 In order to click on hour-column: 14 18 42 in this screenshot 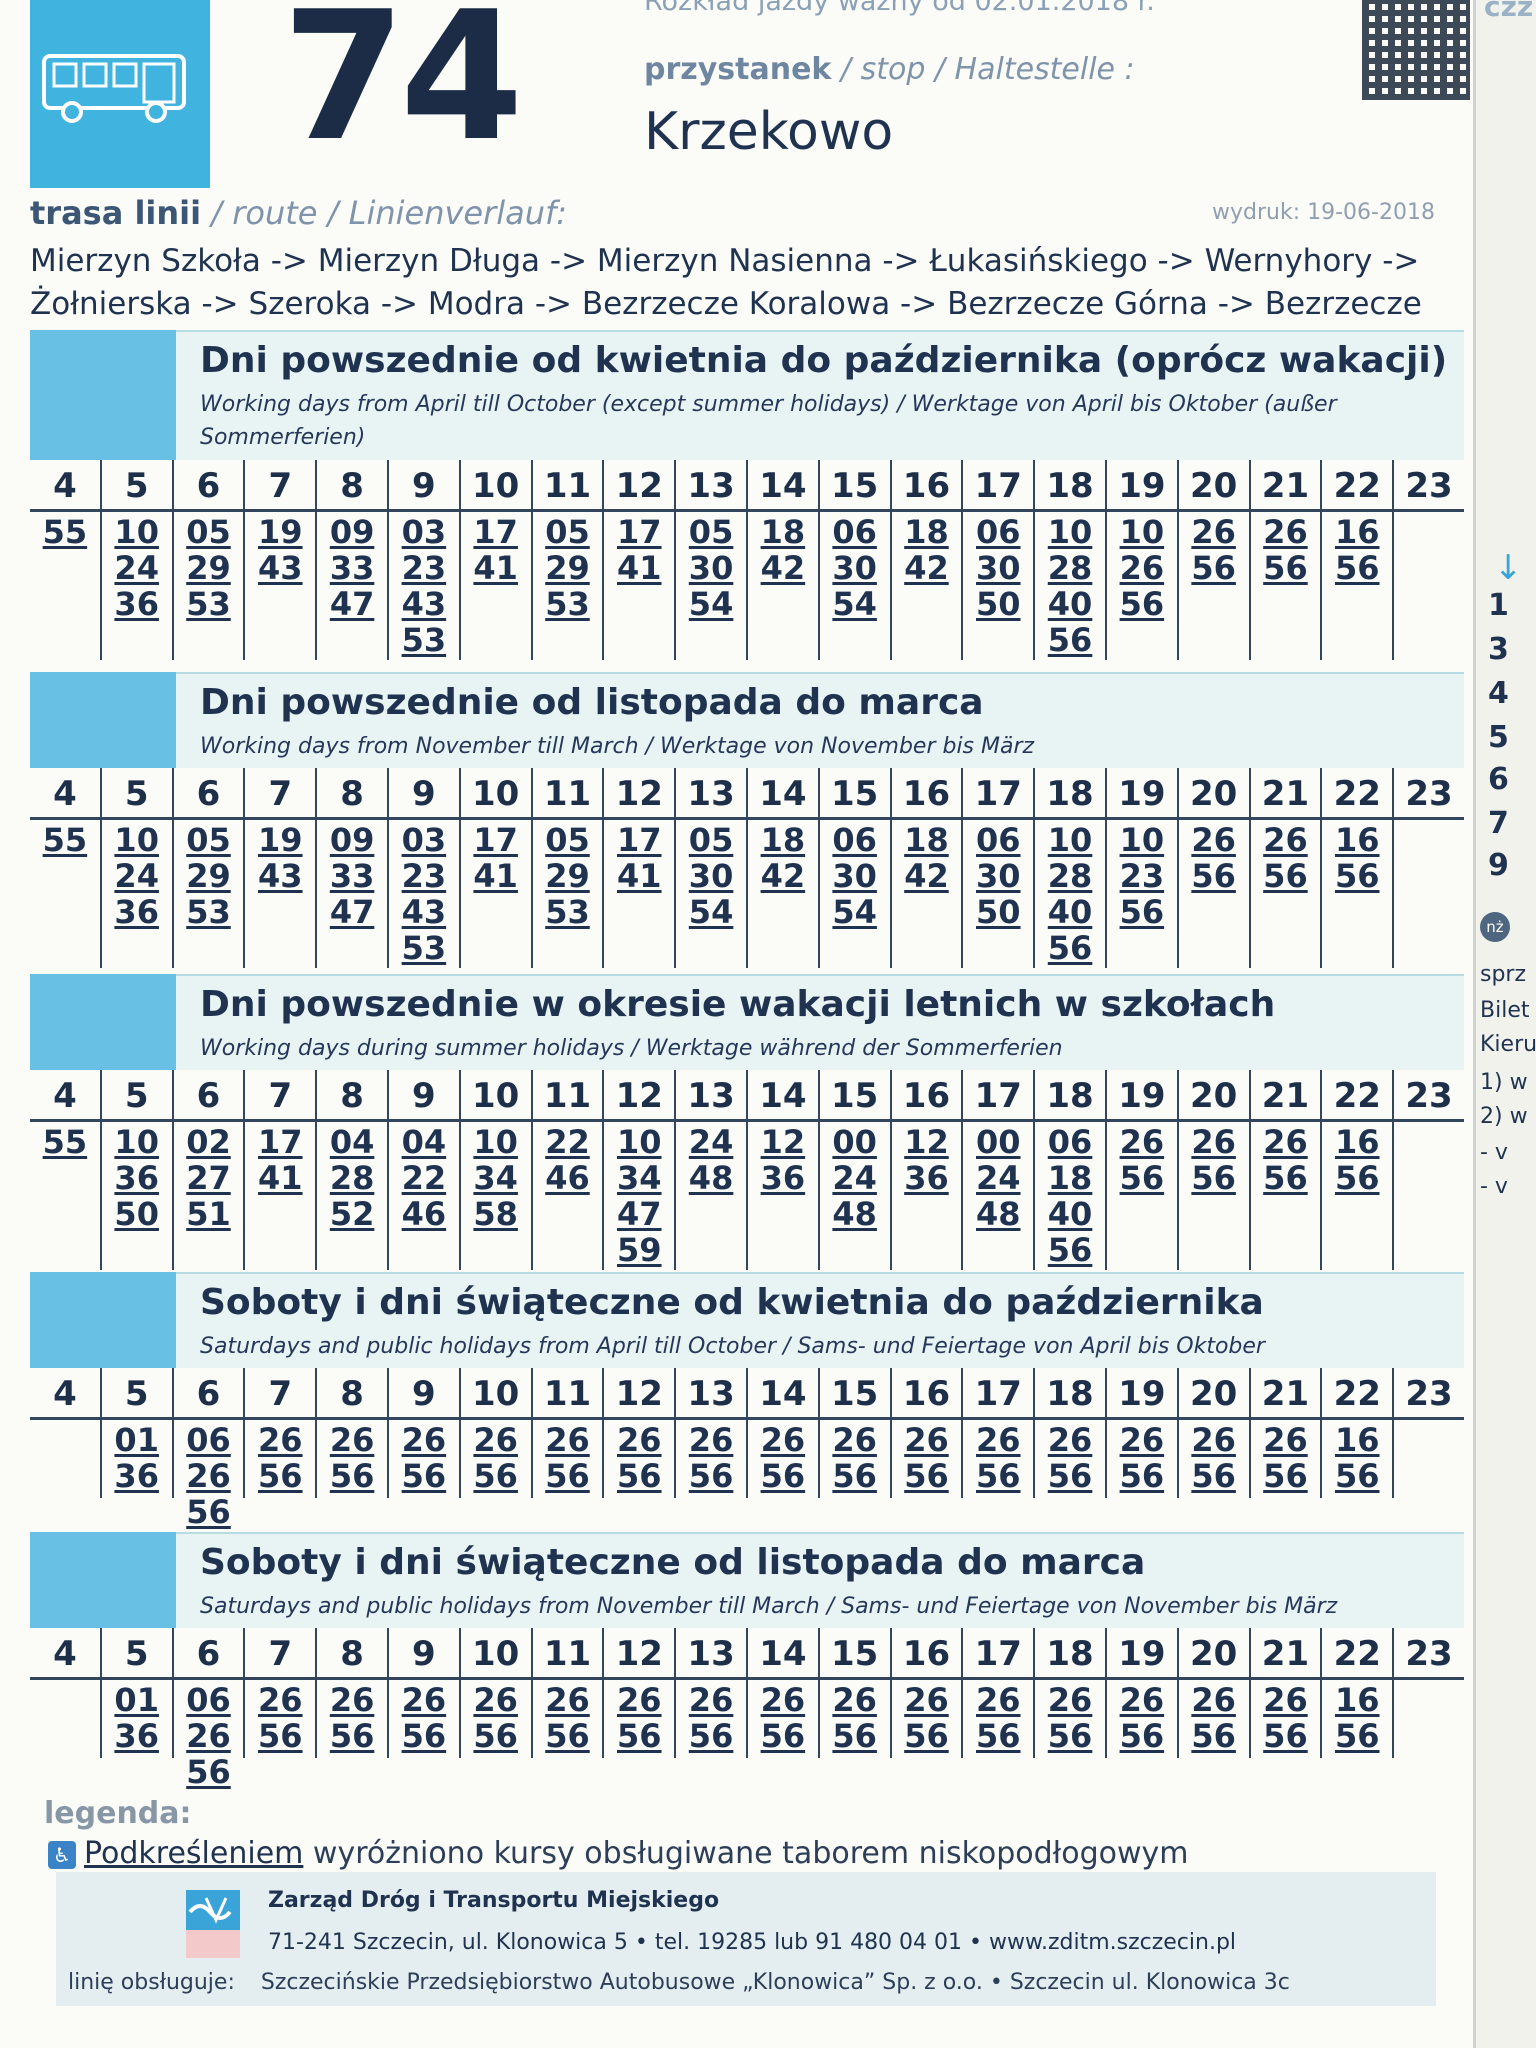, I will do `click(781, 868)`.